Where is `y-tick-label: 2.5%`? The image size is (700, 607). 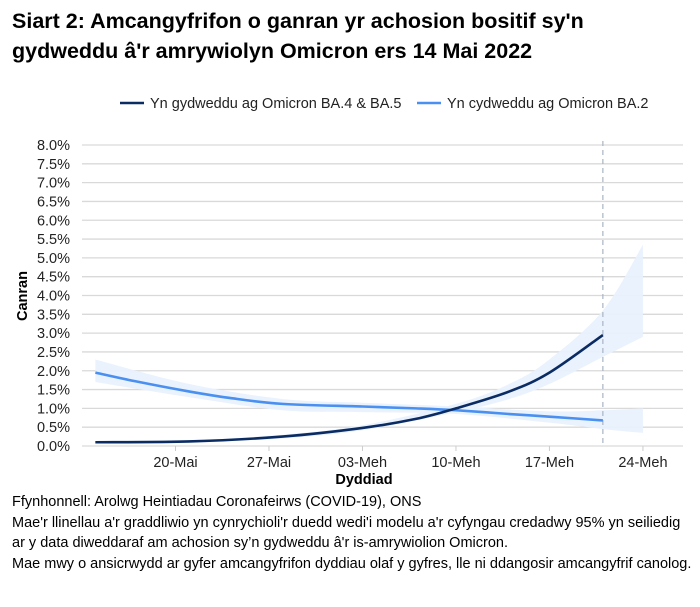
y-tick-label: 2.5% is located at coordinates (53, 353).